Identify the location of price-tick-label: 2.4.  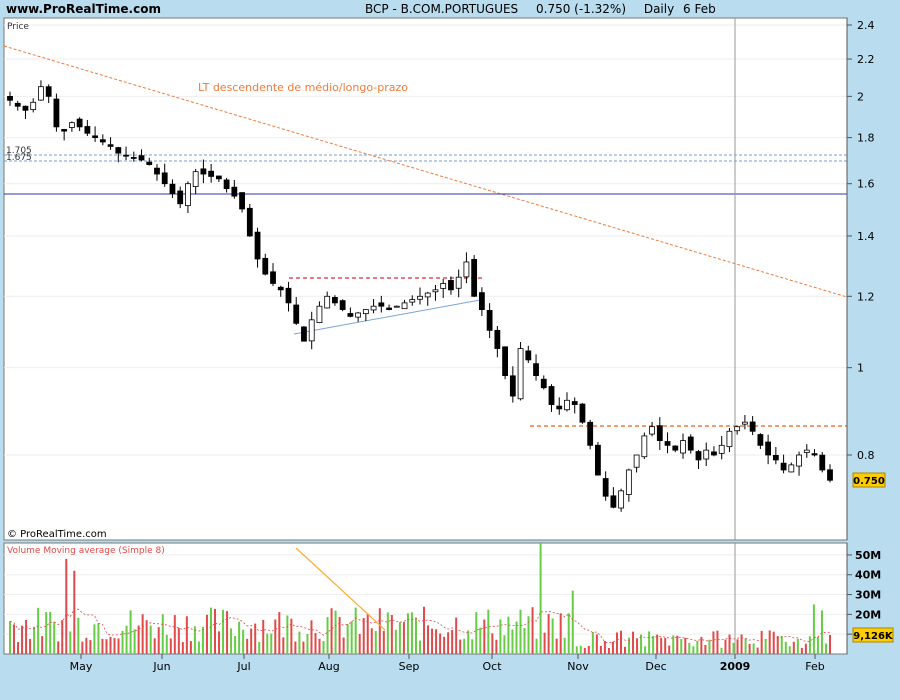
(866, 25).